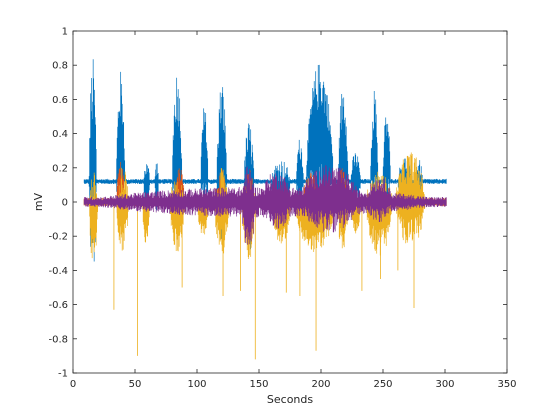 The height and width of the screenshot is (420, 560). I want to click on x-axis-label: Seconds, so click(290, 399).